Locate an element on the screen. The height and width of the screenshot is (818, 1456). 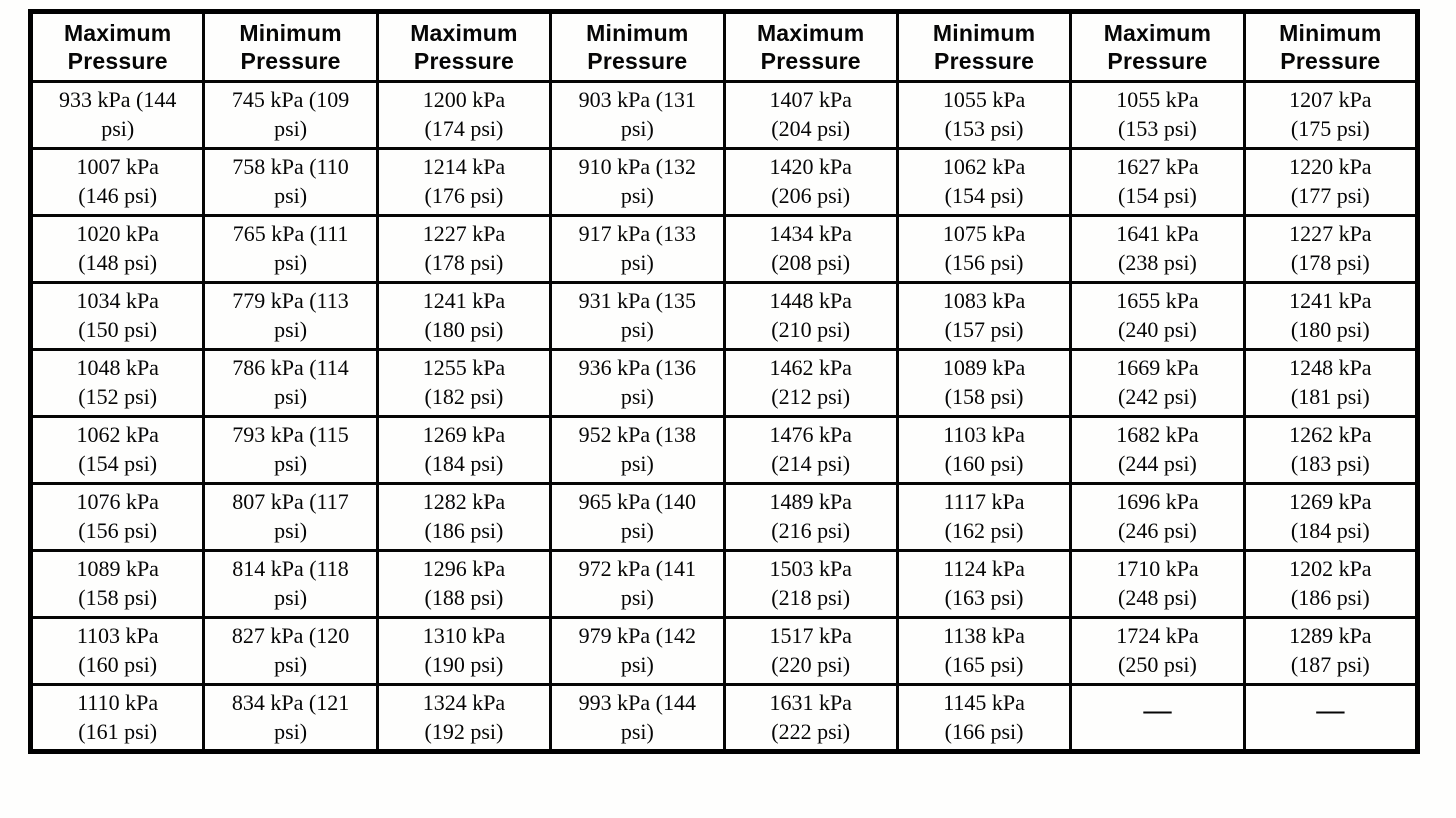
table-cell: 1724 kPa (250 psi) is located at coordinates (1157, 651).